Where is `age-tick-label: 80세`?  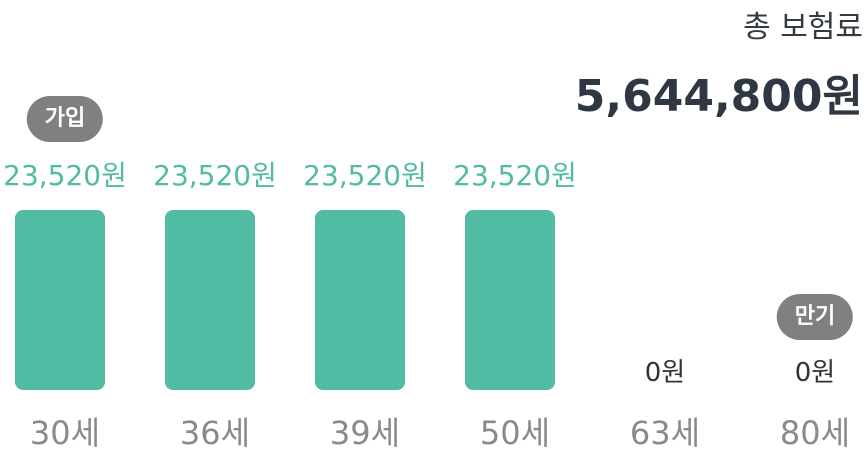 age-tick-label: 80세 is located at coordinates (815, 433).